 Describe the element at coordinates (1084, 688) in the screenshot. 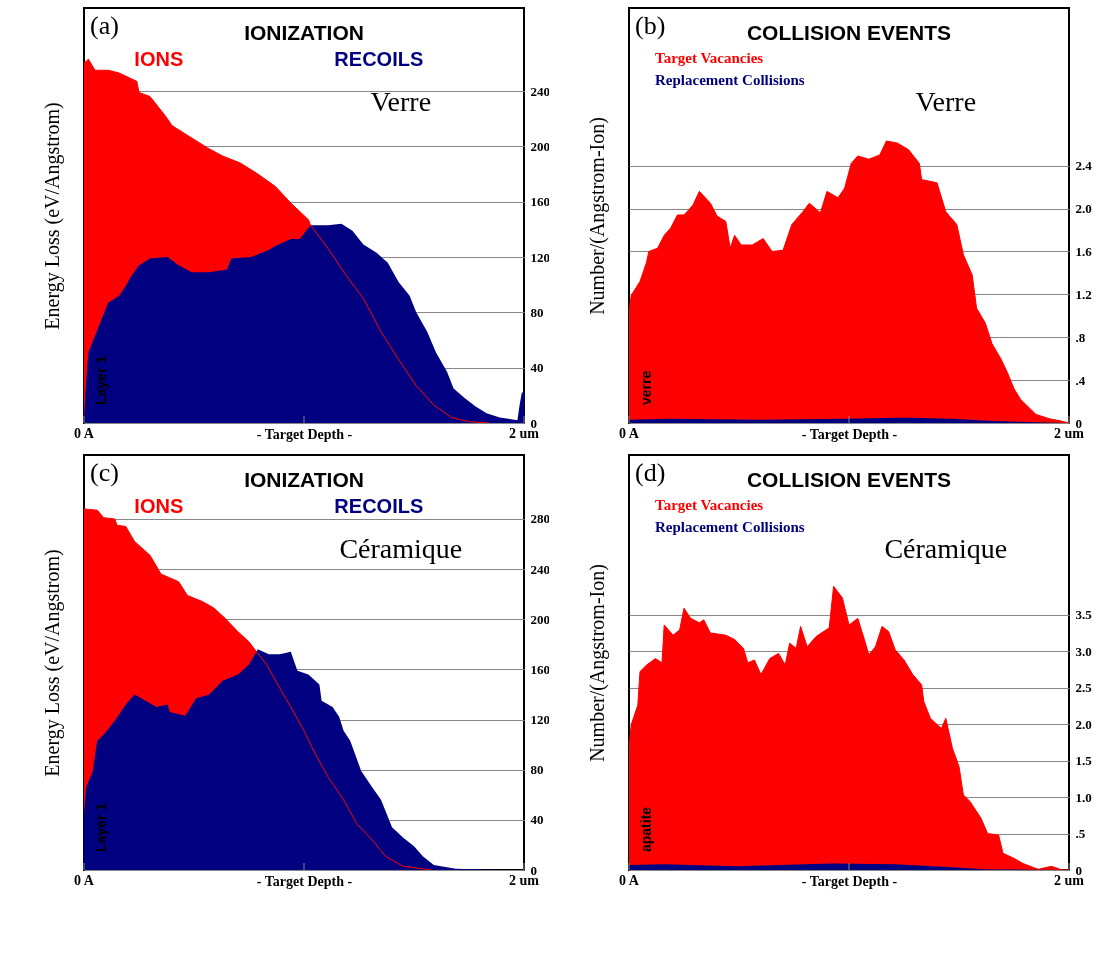

I see `y-tick-label: 2.5` at that location.